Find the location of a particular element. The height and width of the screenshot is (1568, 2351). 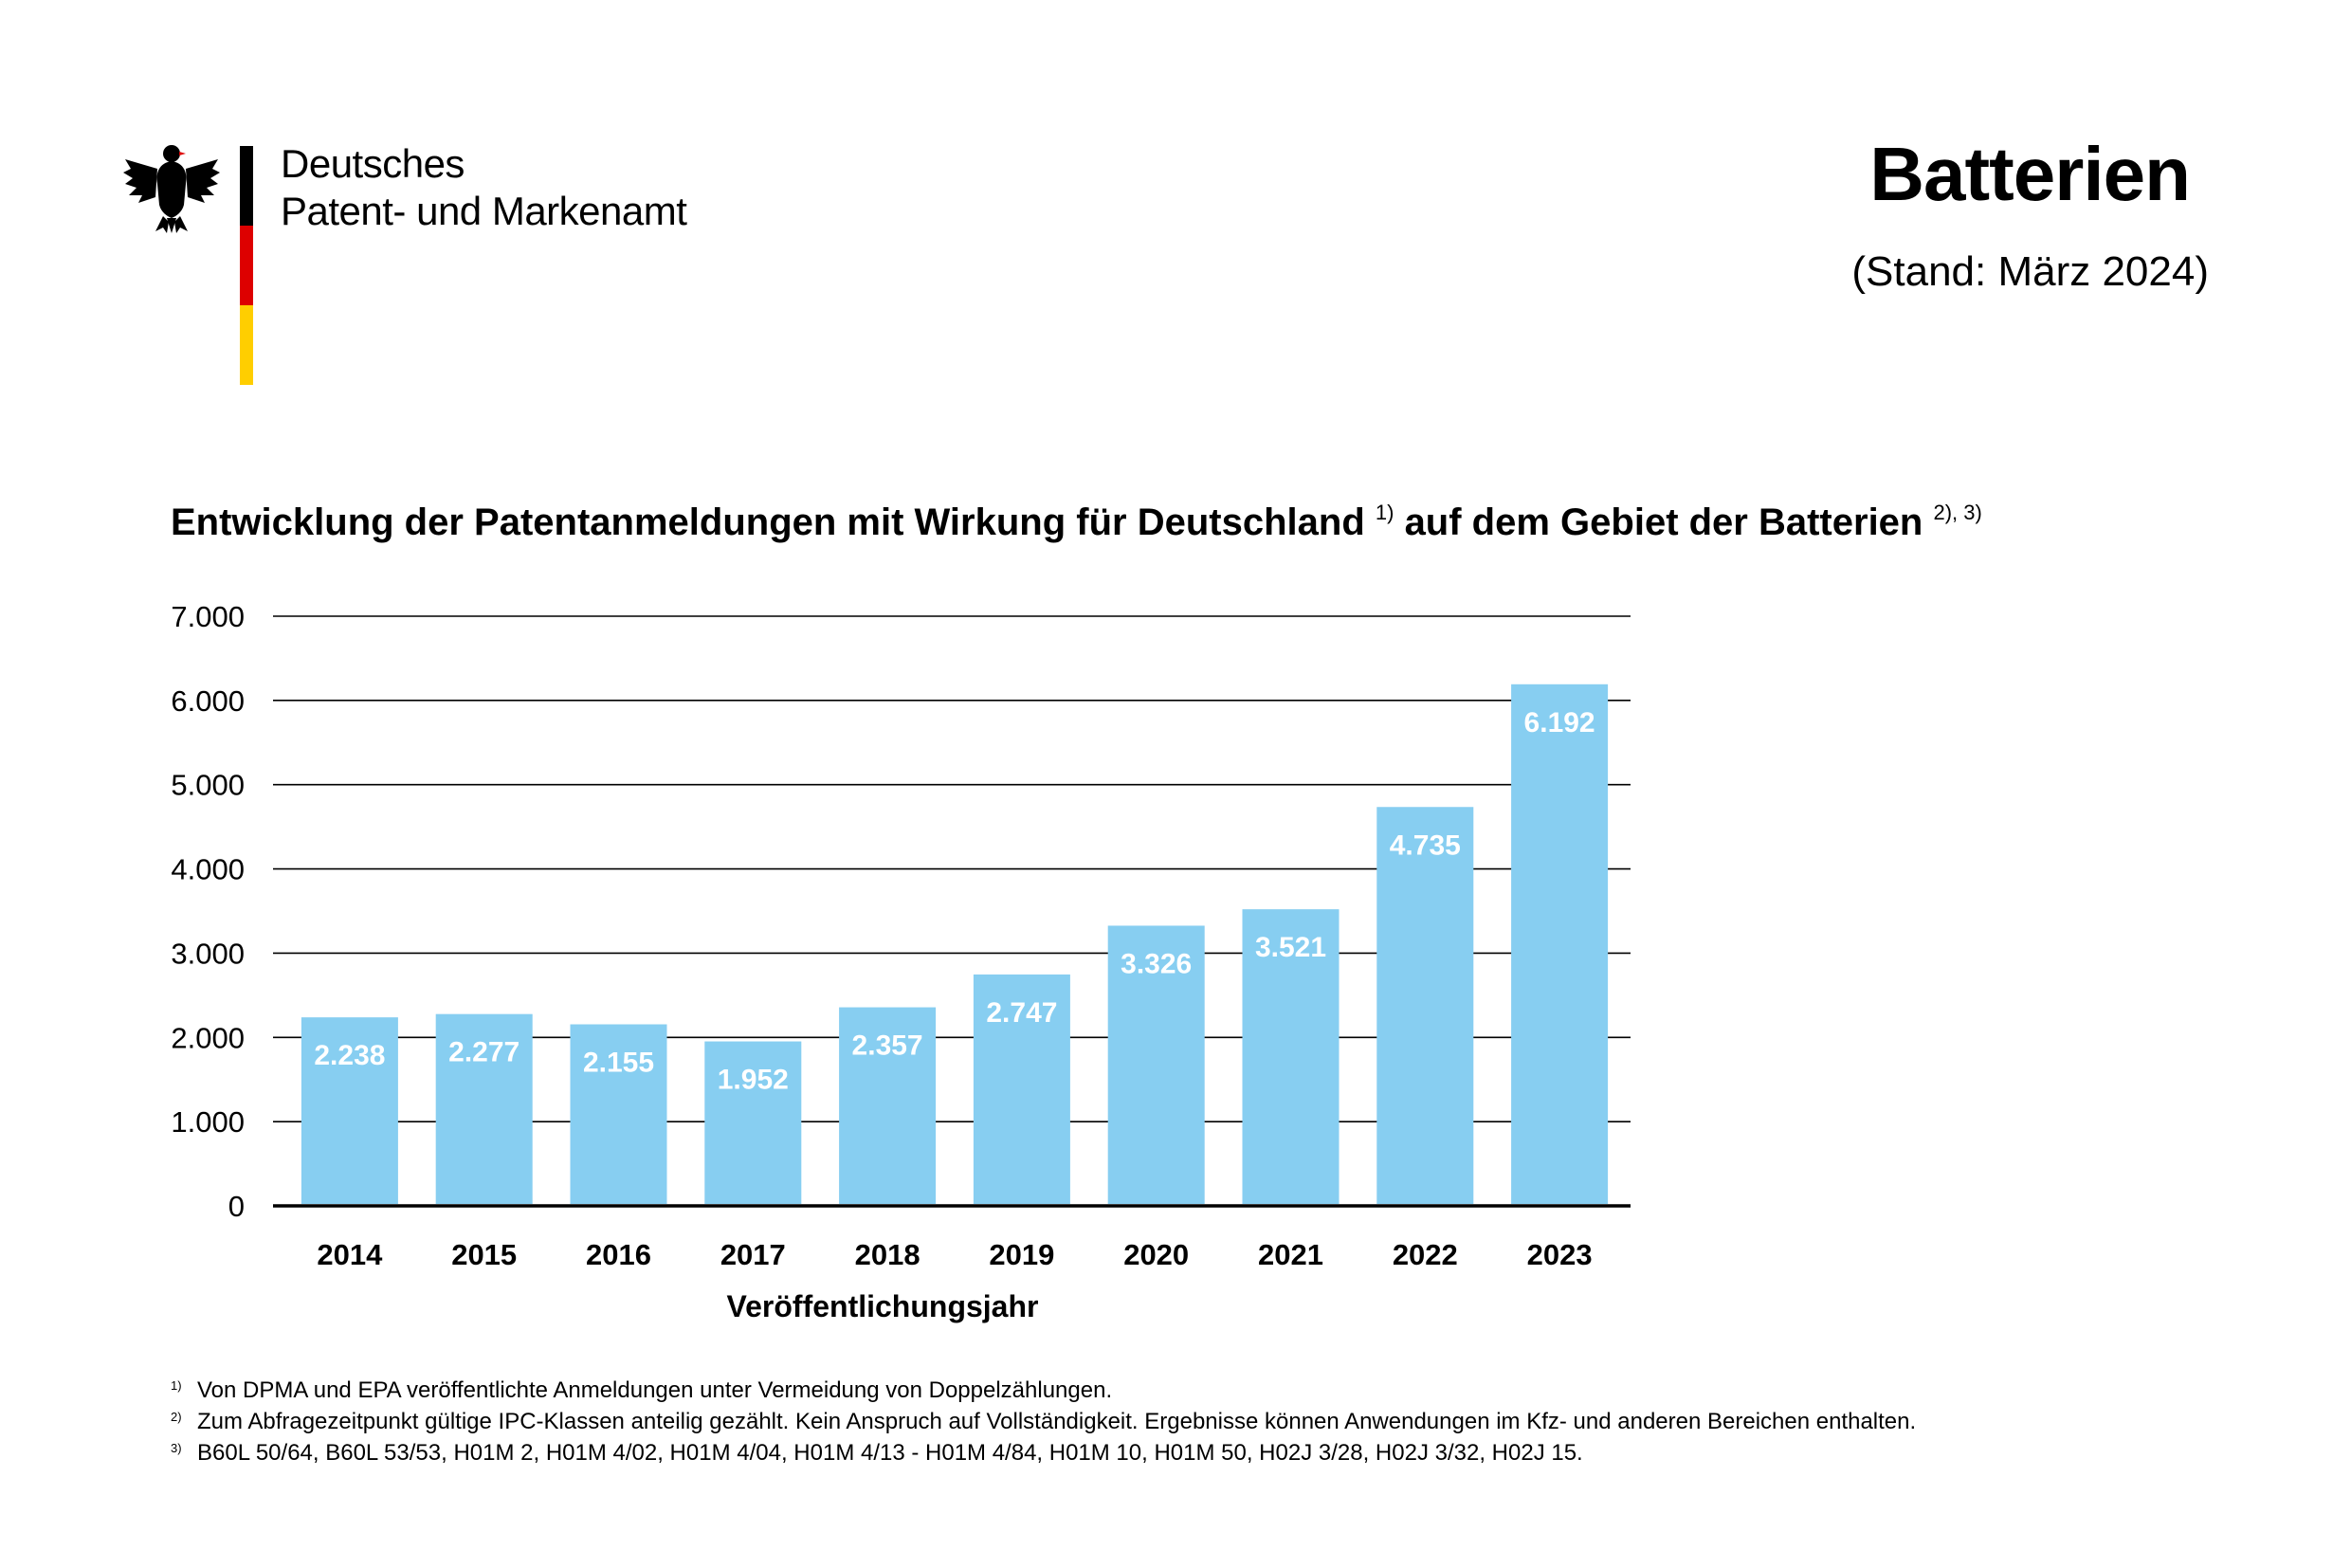

x-tick-label: 2019 is located at coordinates (1021, 1254).